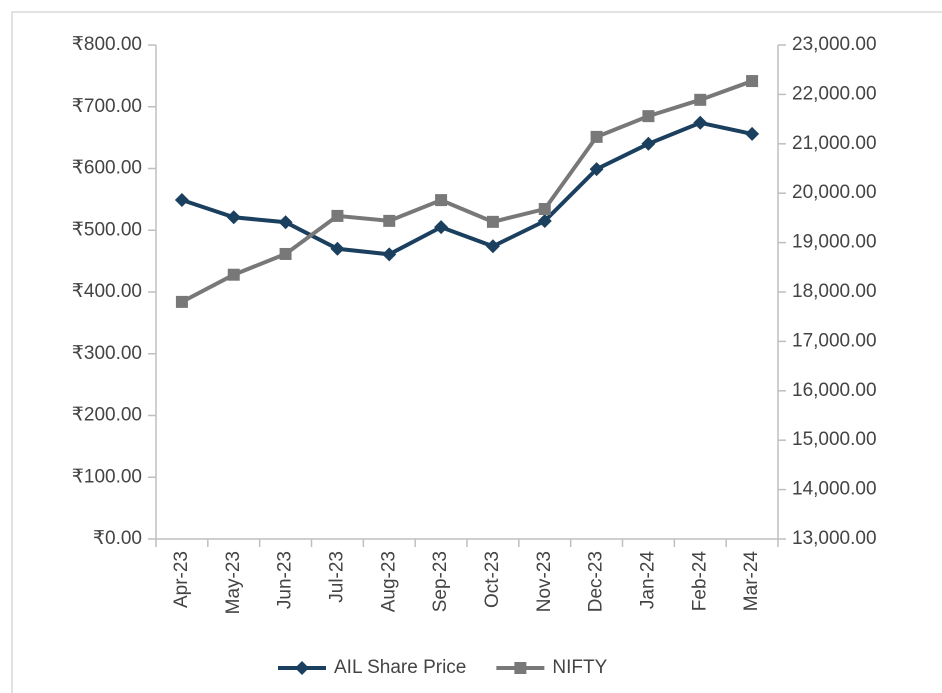  What do you see at coordinates (285, 580) in the screenshot?
I see `x-tick-label: Jun-23` at bounding box center [285, 580].